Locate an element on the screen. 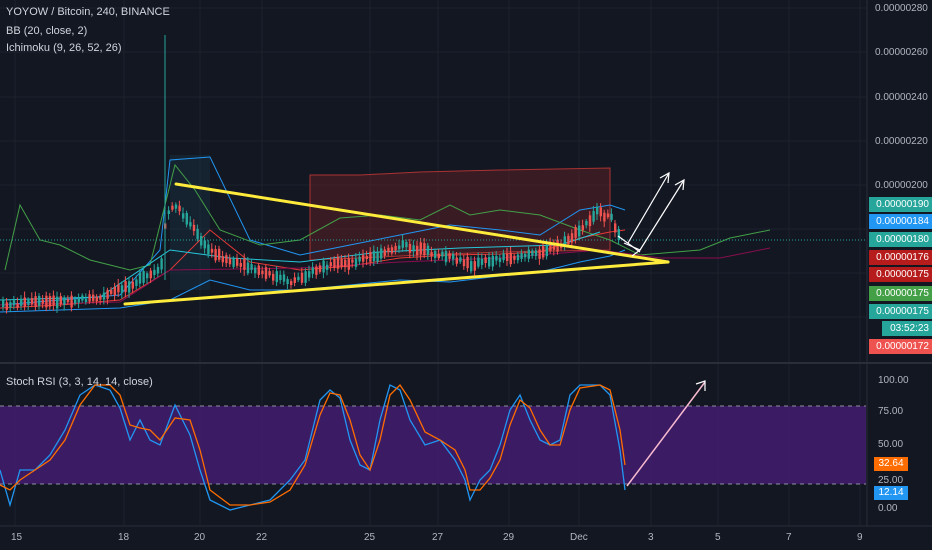 This screenshot has height=550, width=932. stoch-rsi-legend: Stoch RSI (3, 3, 14, 14, close) is located at coordinates (79, 382).